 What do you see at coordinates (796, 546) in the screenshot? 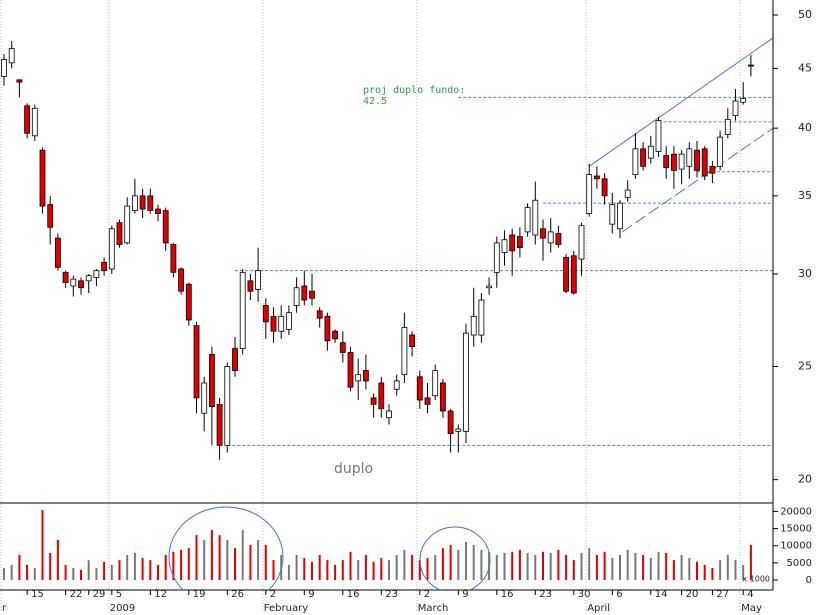
I see `volume-tick-label: 10000` at bounding box center [796, 546].